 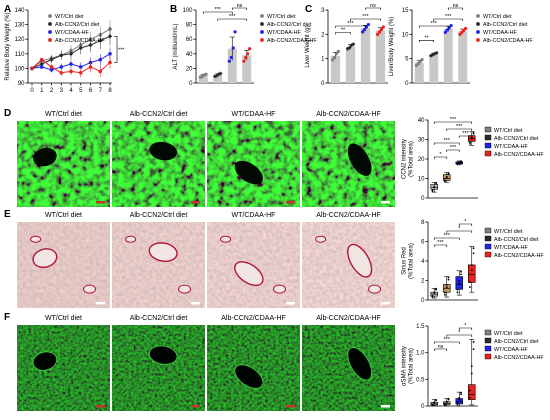 What do you see at coordinates (63, 318) in the screenshot?
I see `micrograph-label: WT/Ctrl diet` at bounding box center [63, 318].